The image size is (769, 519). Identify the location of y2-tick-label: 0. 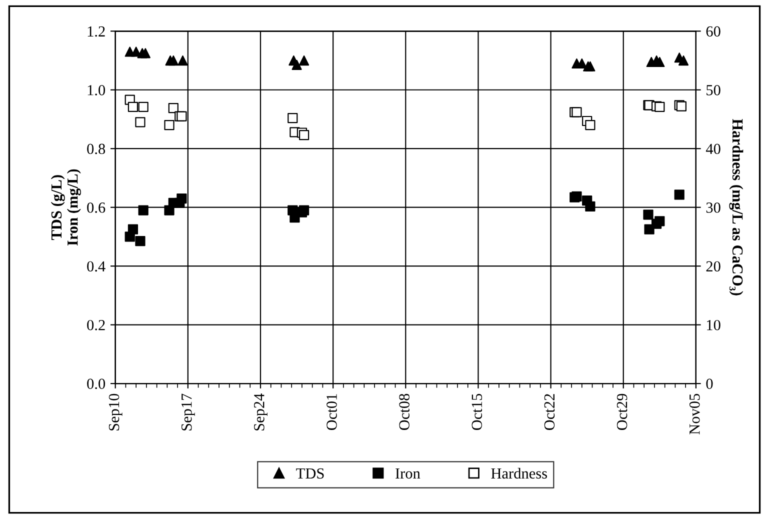
(709, 383).